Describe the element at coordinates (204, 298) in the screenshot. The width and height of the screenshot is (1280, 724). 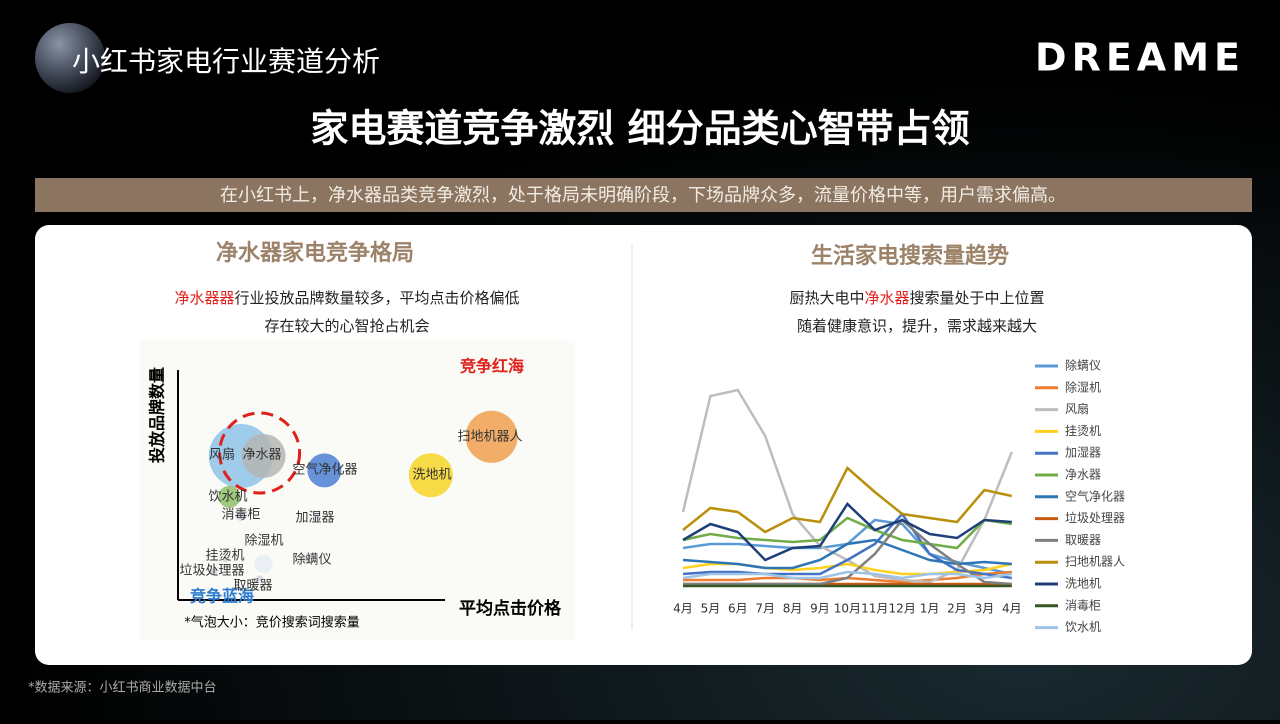
I see `description-segment: 净水器器` at that location.